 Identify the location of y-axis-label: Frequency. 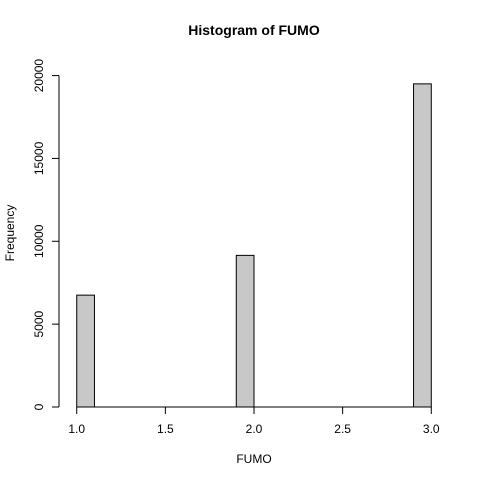
(10, 233).